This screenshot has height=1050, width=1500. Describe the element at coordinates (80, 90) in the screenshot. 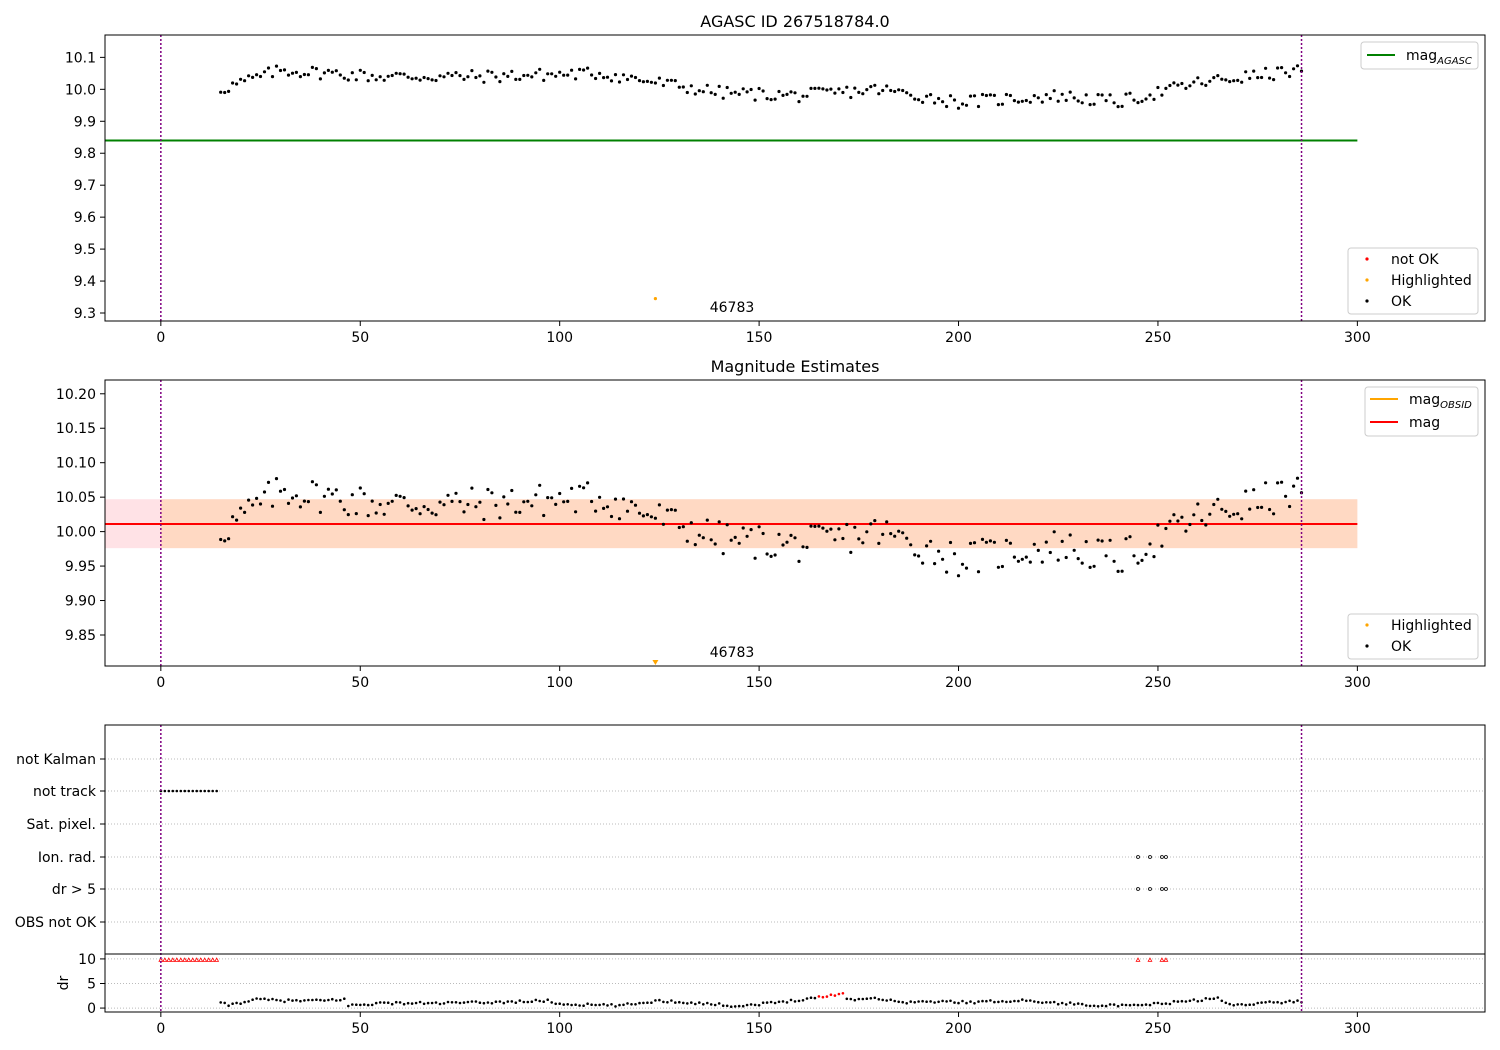

I see `panel1-ytick-label: 10.0` at that location.